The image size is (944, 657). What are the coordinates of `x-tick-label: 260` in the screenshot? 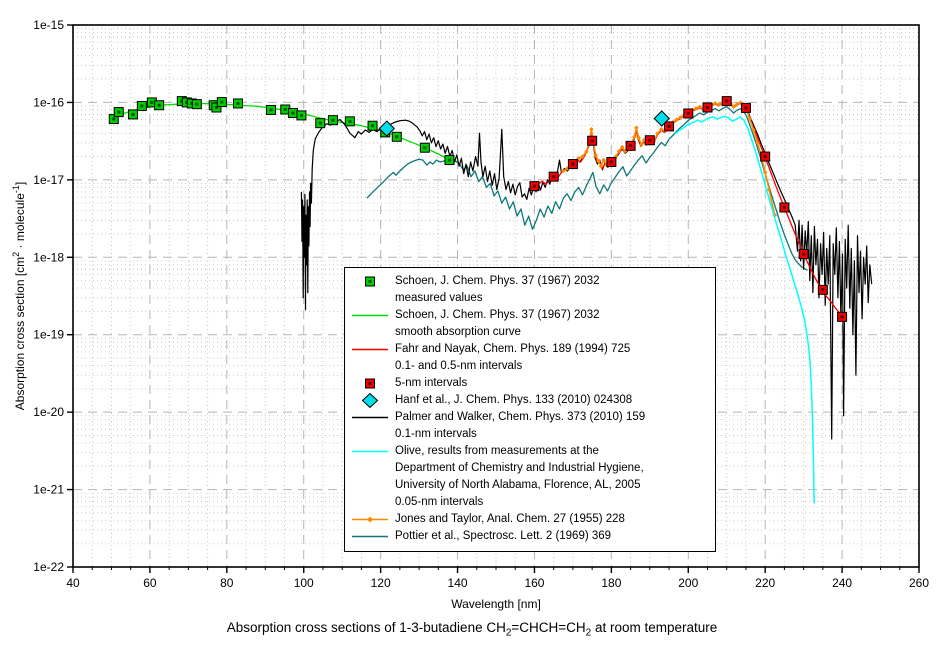 It's located at (919, 583).